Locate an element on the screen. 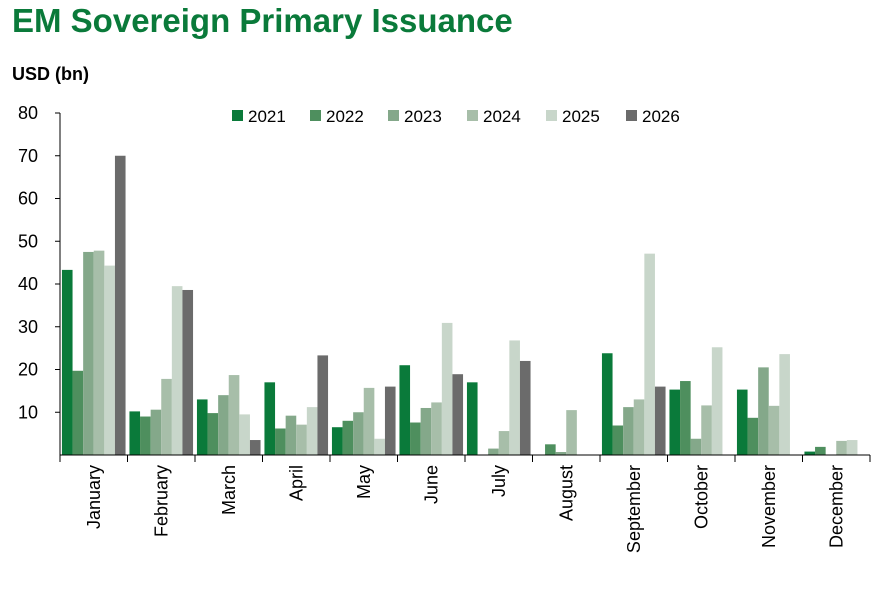 The width and height of the screenshot is (893, 591). bar-2021-march is located at coordinates (202, 427).